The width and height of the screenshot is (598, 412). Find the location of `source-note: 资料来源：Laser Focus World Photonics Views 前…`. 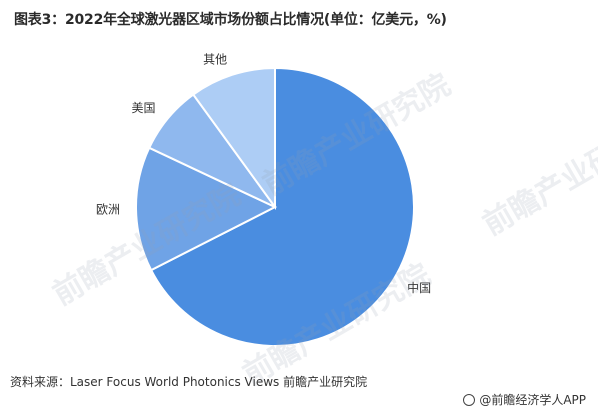

source-note: 资料来源：Laser Focus World Photonics Views 前… is located at coordinates (189, 382).